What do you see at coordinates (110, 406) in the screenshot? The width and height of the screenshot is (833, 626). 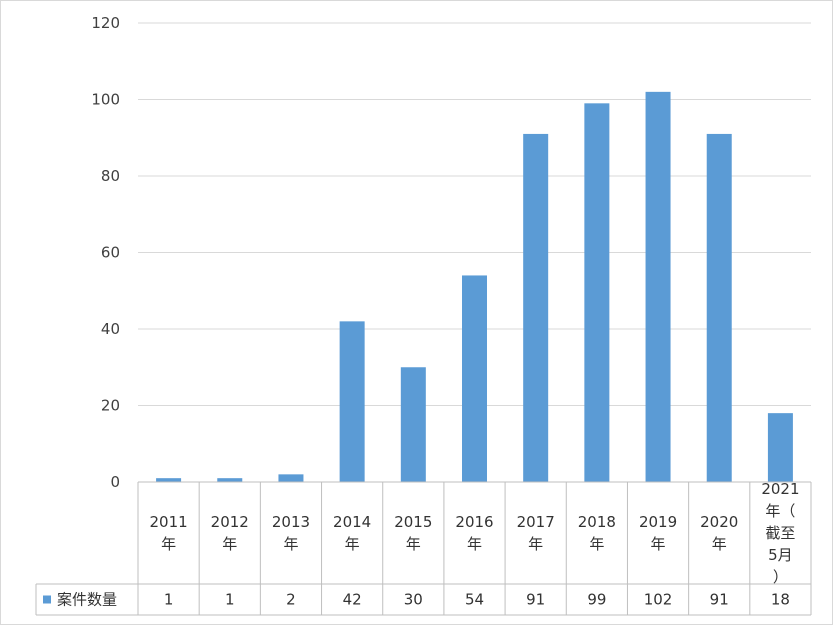 I see `y-tick-label: 20` at bounding box center [110, 406].